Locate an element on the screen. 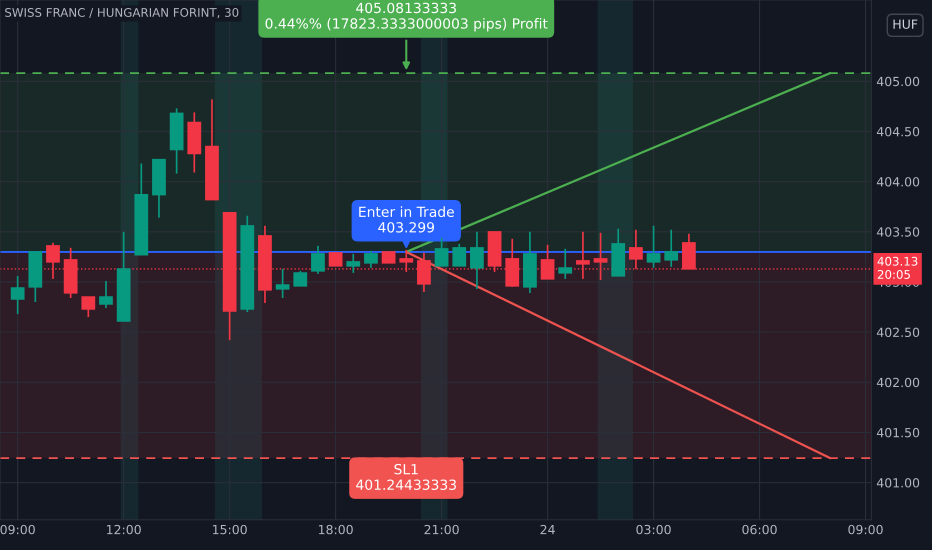 This screenshot has width=932, height=550. x-tick-label: 24 is located at coordinates (547, 529).